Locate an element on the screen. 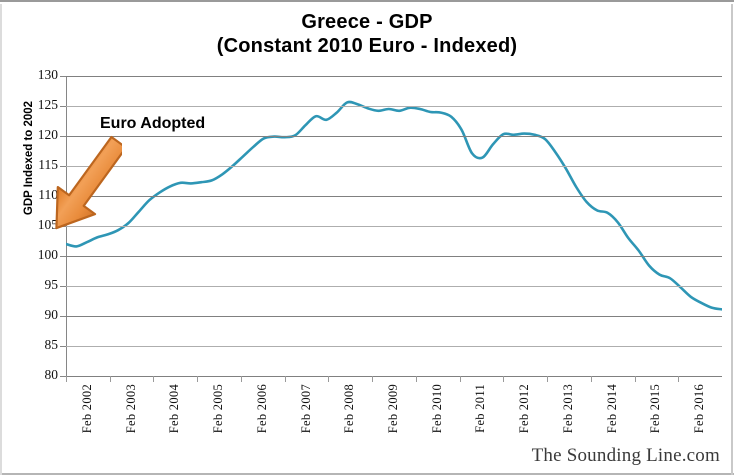 This screenshot has width=734, height=475. y-axis-tick-label: 95 is located at coordinates (51, 284).